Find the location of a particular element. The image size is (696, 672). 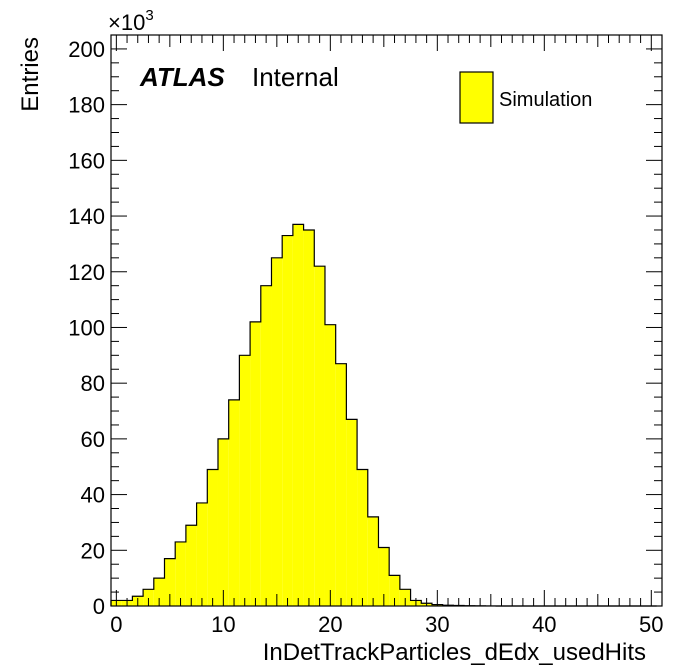

x-tick-label: 10 is located at coordinates (223, 624).